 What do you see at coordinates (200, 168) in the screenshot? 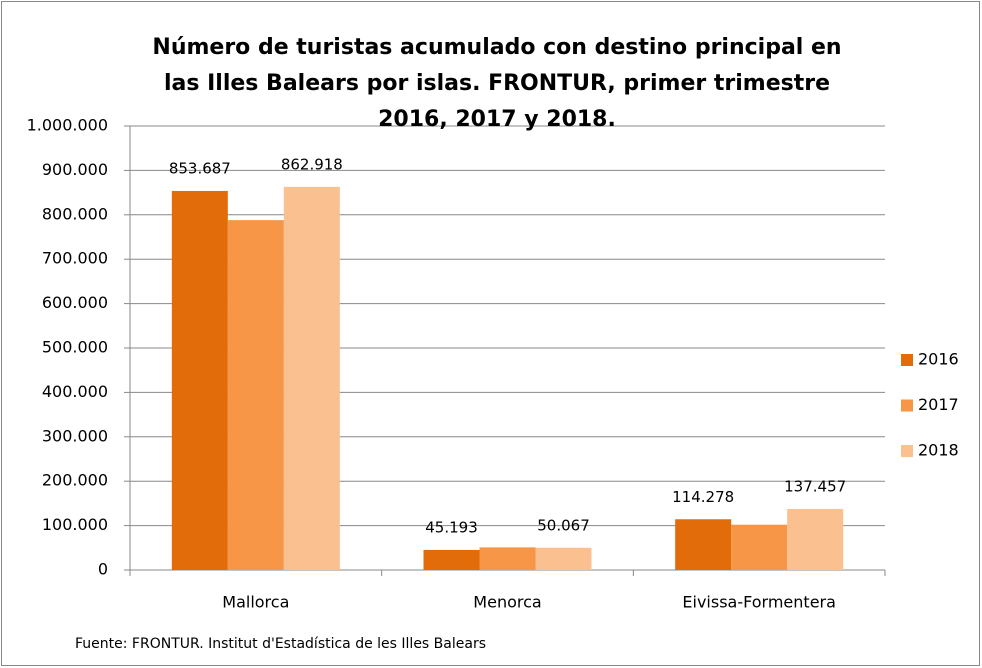
I see `value-label: 853.687` at bounding box center [200, 168].